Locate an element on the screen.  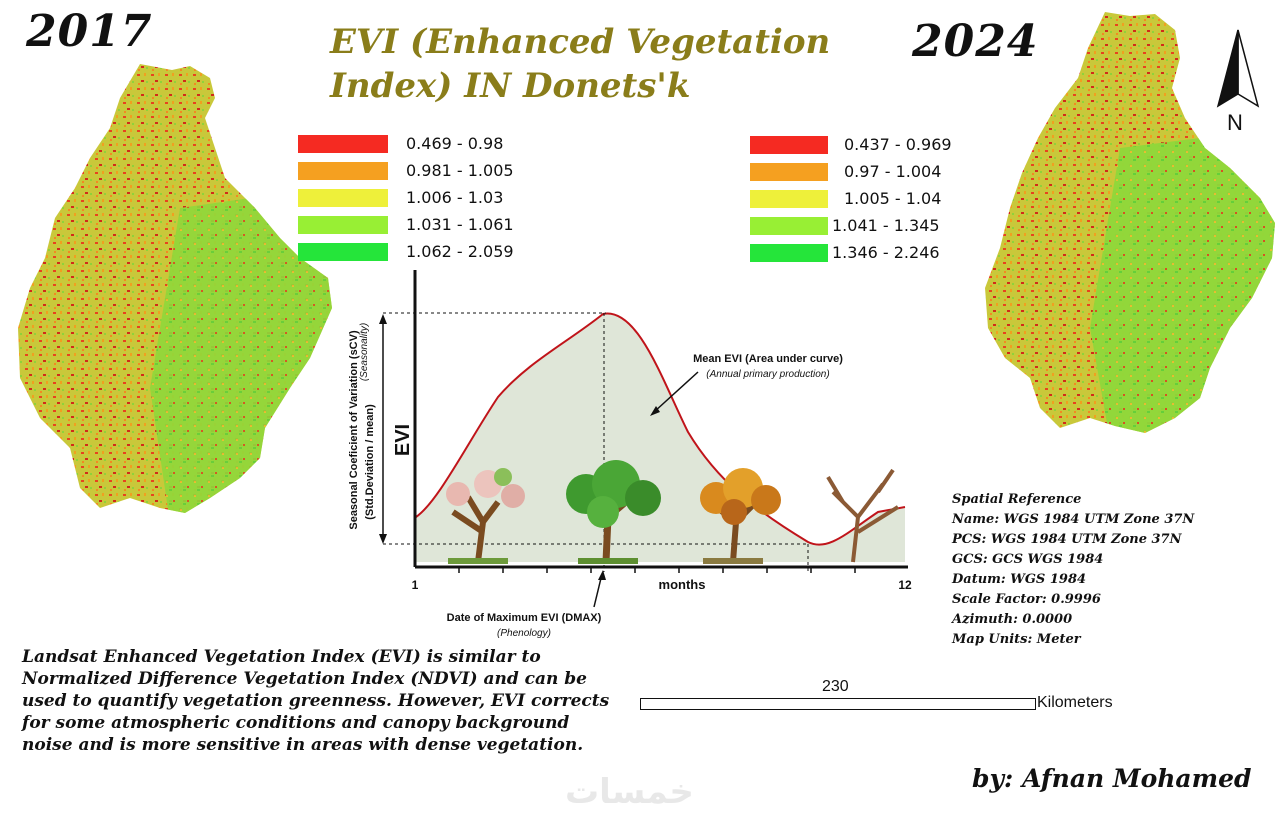
map-2024 is located at coordinates (1130, 222).